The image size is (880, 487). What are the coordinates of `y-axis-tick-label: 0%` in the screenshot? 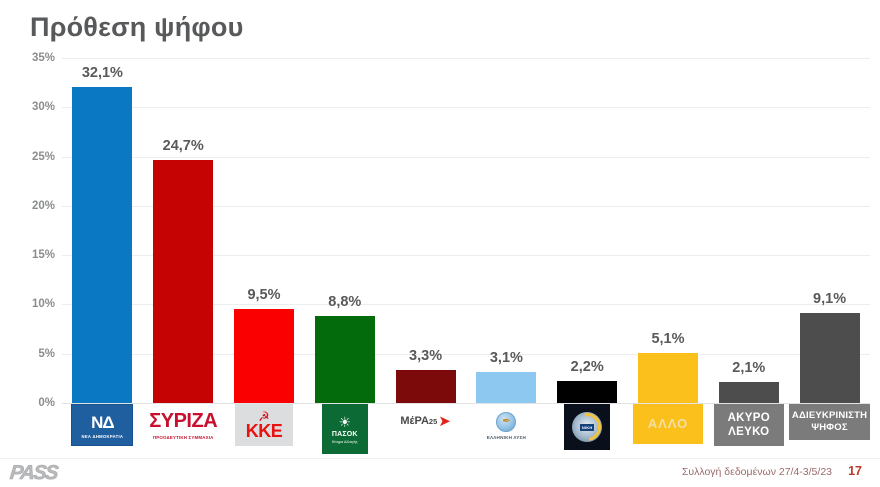 It's located at (46, 403).